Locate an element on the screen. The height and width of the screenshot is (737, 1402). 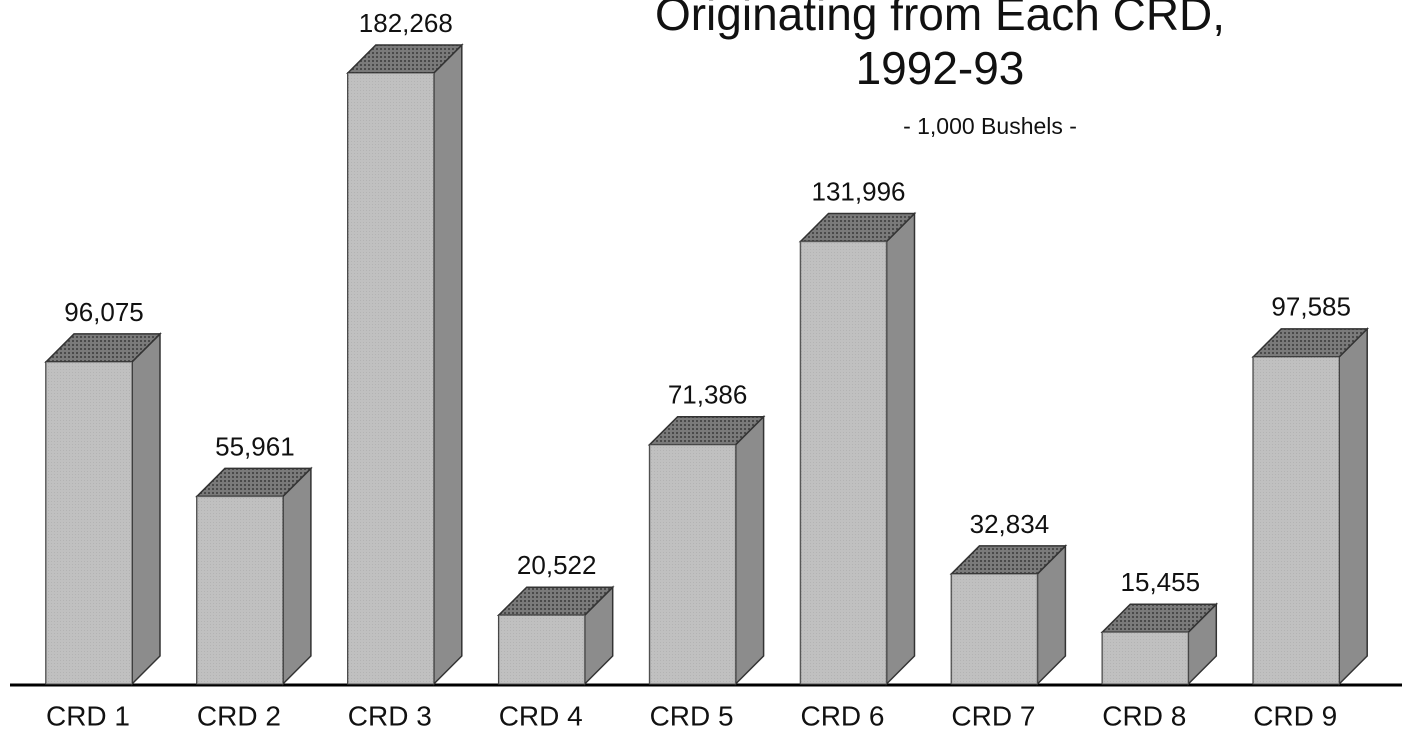
value-label: 32,834 is located at coordinates (1010, 524).